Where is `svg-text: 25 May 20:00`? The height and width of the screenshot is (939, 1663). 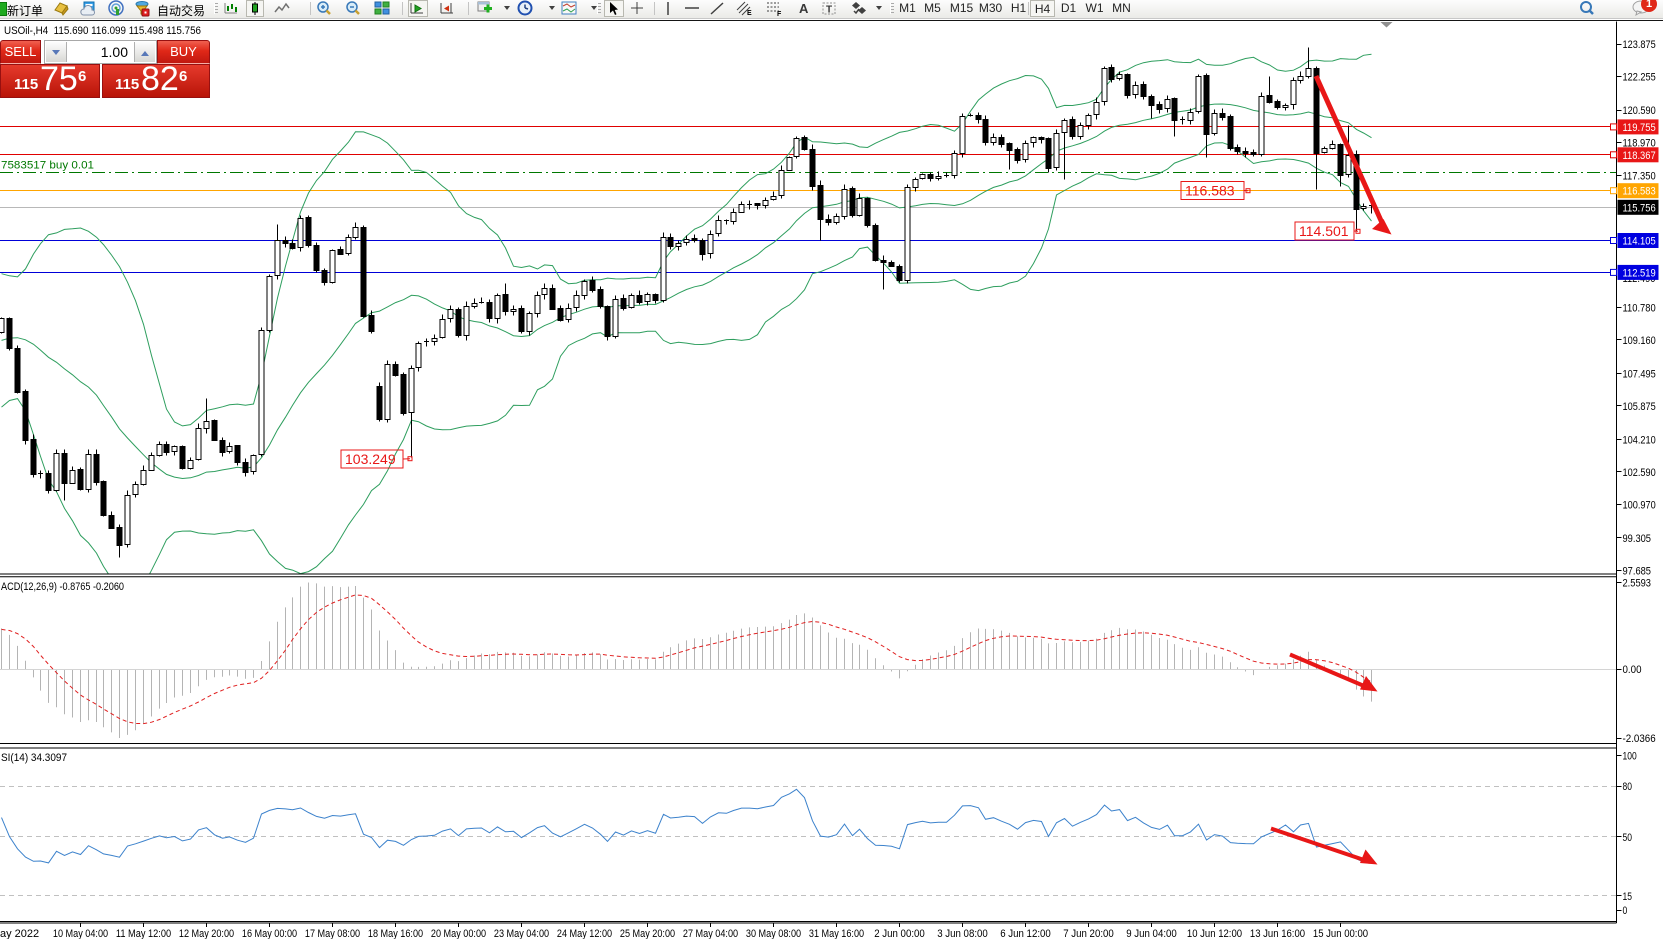
svg-text: 25 May 20:00 is located at coordinates (647, 933).